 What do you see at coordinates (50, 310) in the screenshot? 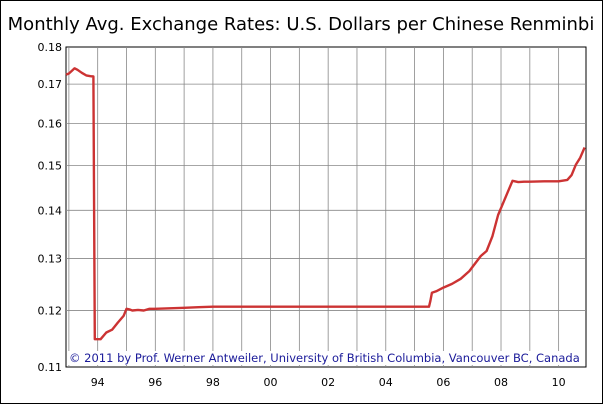
I see `y-tick-label: 0.12` at bounding box center [50, 310].